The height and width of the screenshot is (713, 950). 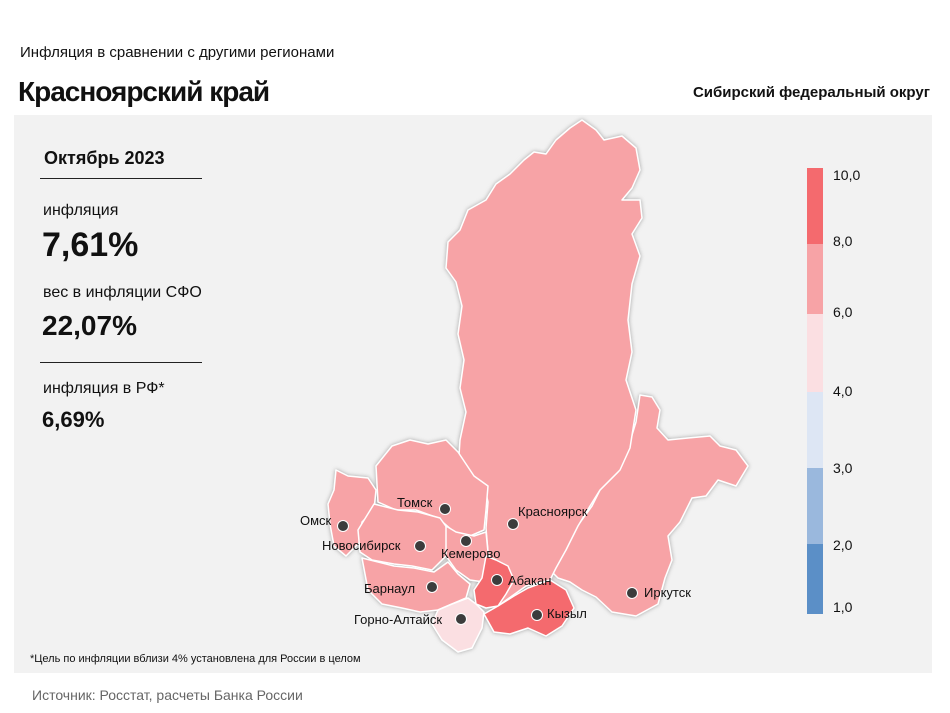 What do you see at coordinates (667, 592) in the screenshot?
I see `city-label: Иркутск` at bounding box center [667, 592].